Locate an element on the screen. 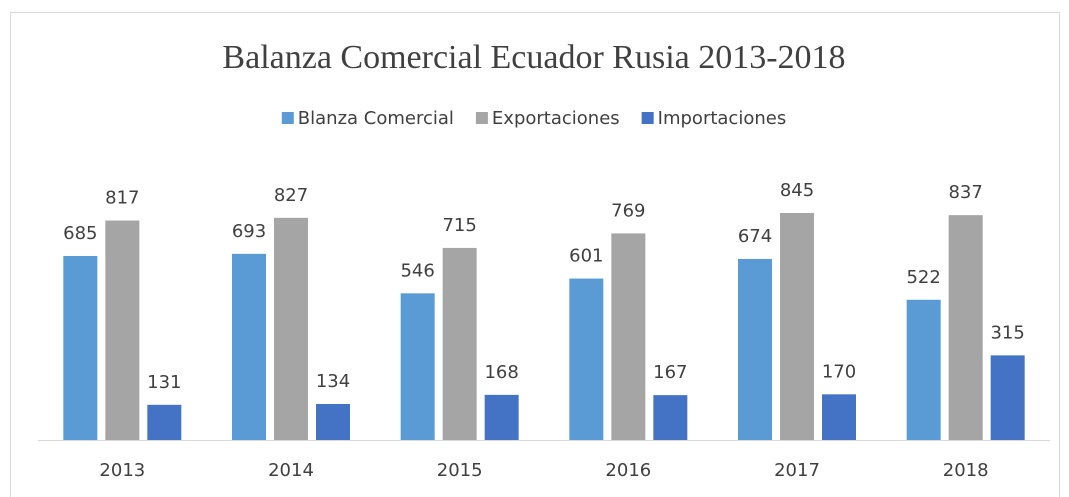 This screenshot has height=497, width=1069. data-label: 817 is located at coordinates (122, 198).